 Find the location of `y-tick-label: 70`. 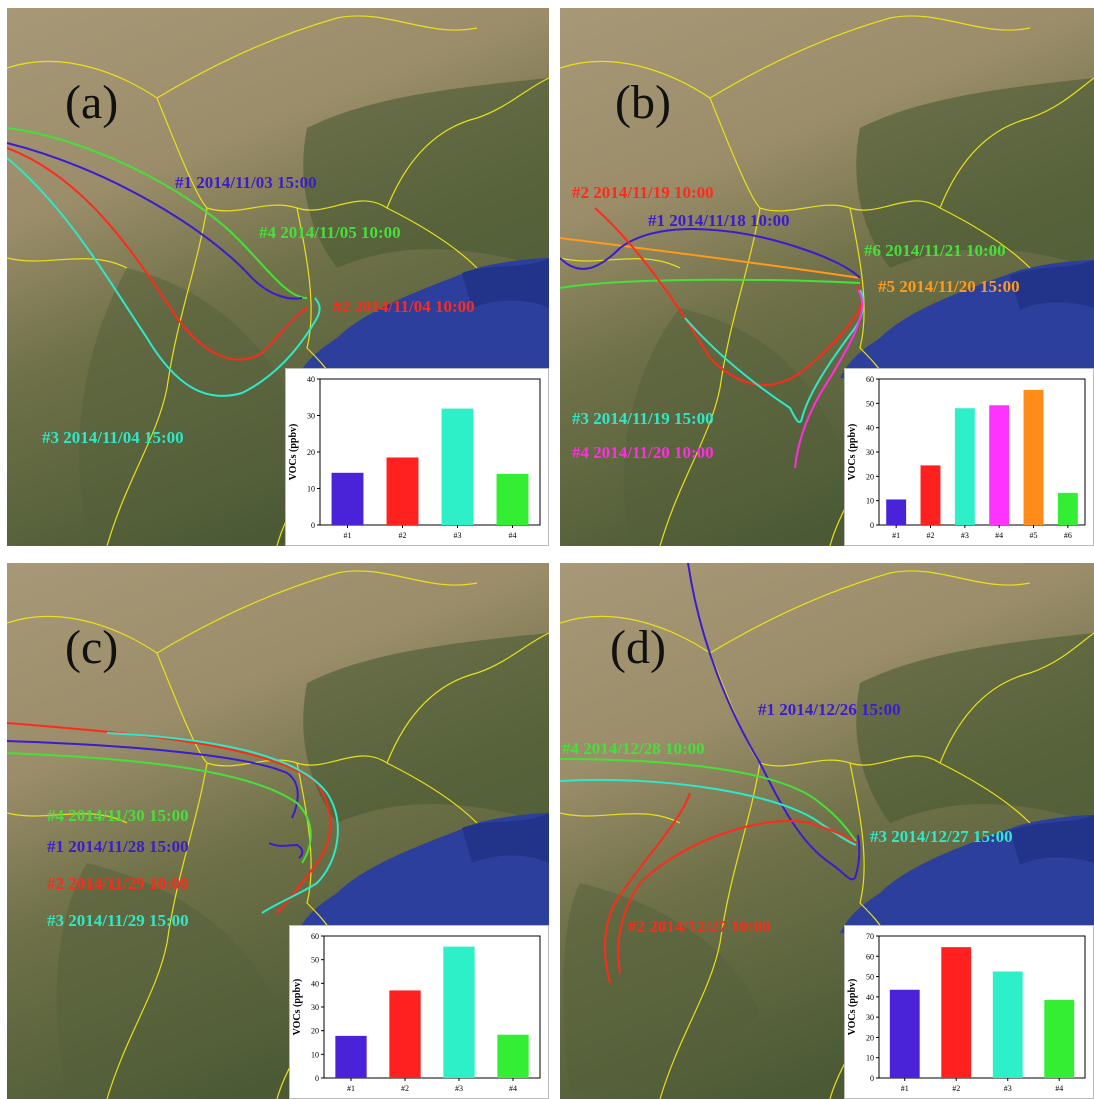

y-tick-label: 70 is located at coordinates (870, 936).